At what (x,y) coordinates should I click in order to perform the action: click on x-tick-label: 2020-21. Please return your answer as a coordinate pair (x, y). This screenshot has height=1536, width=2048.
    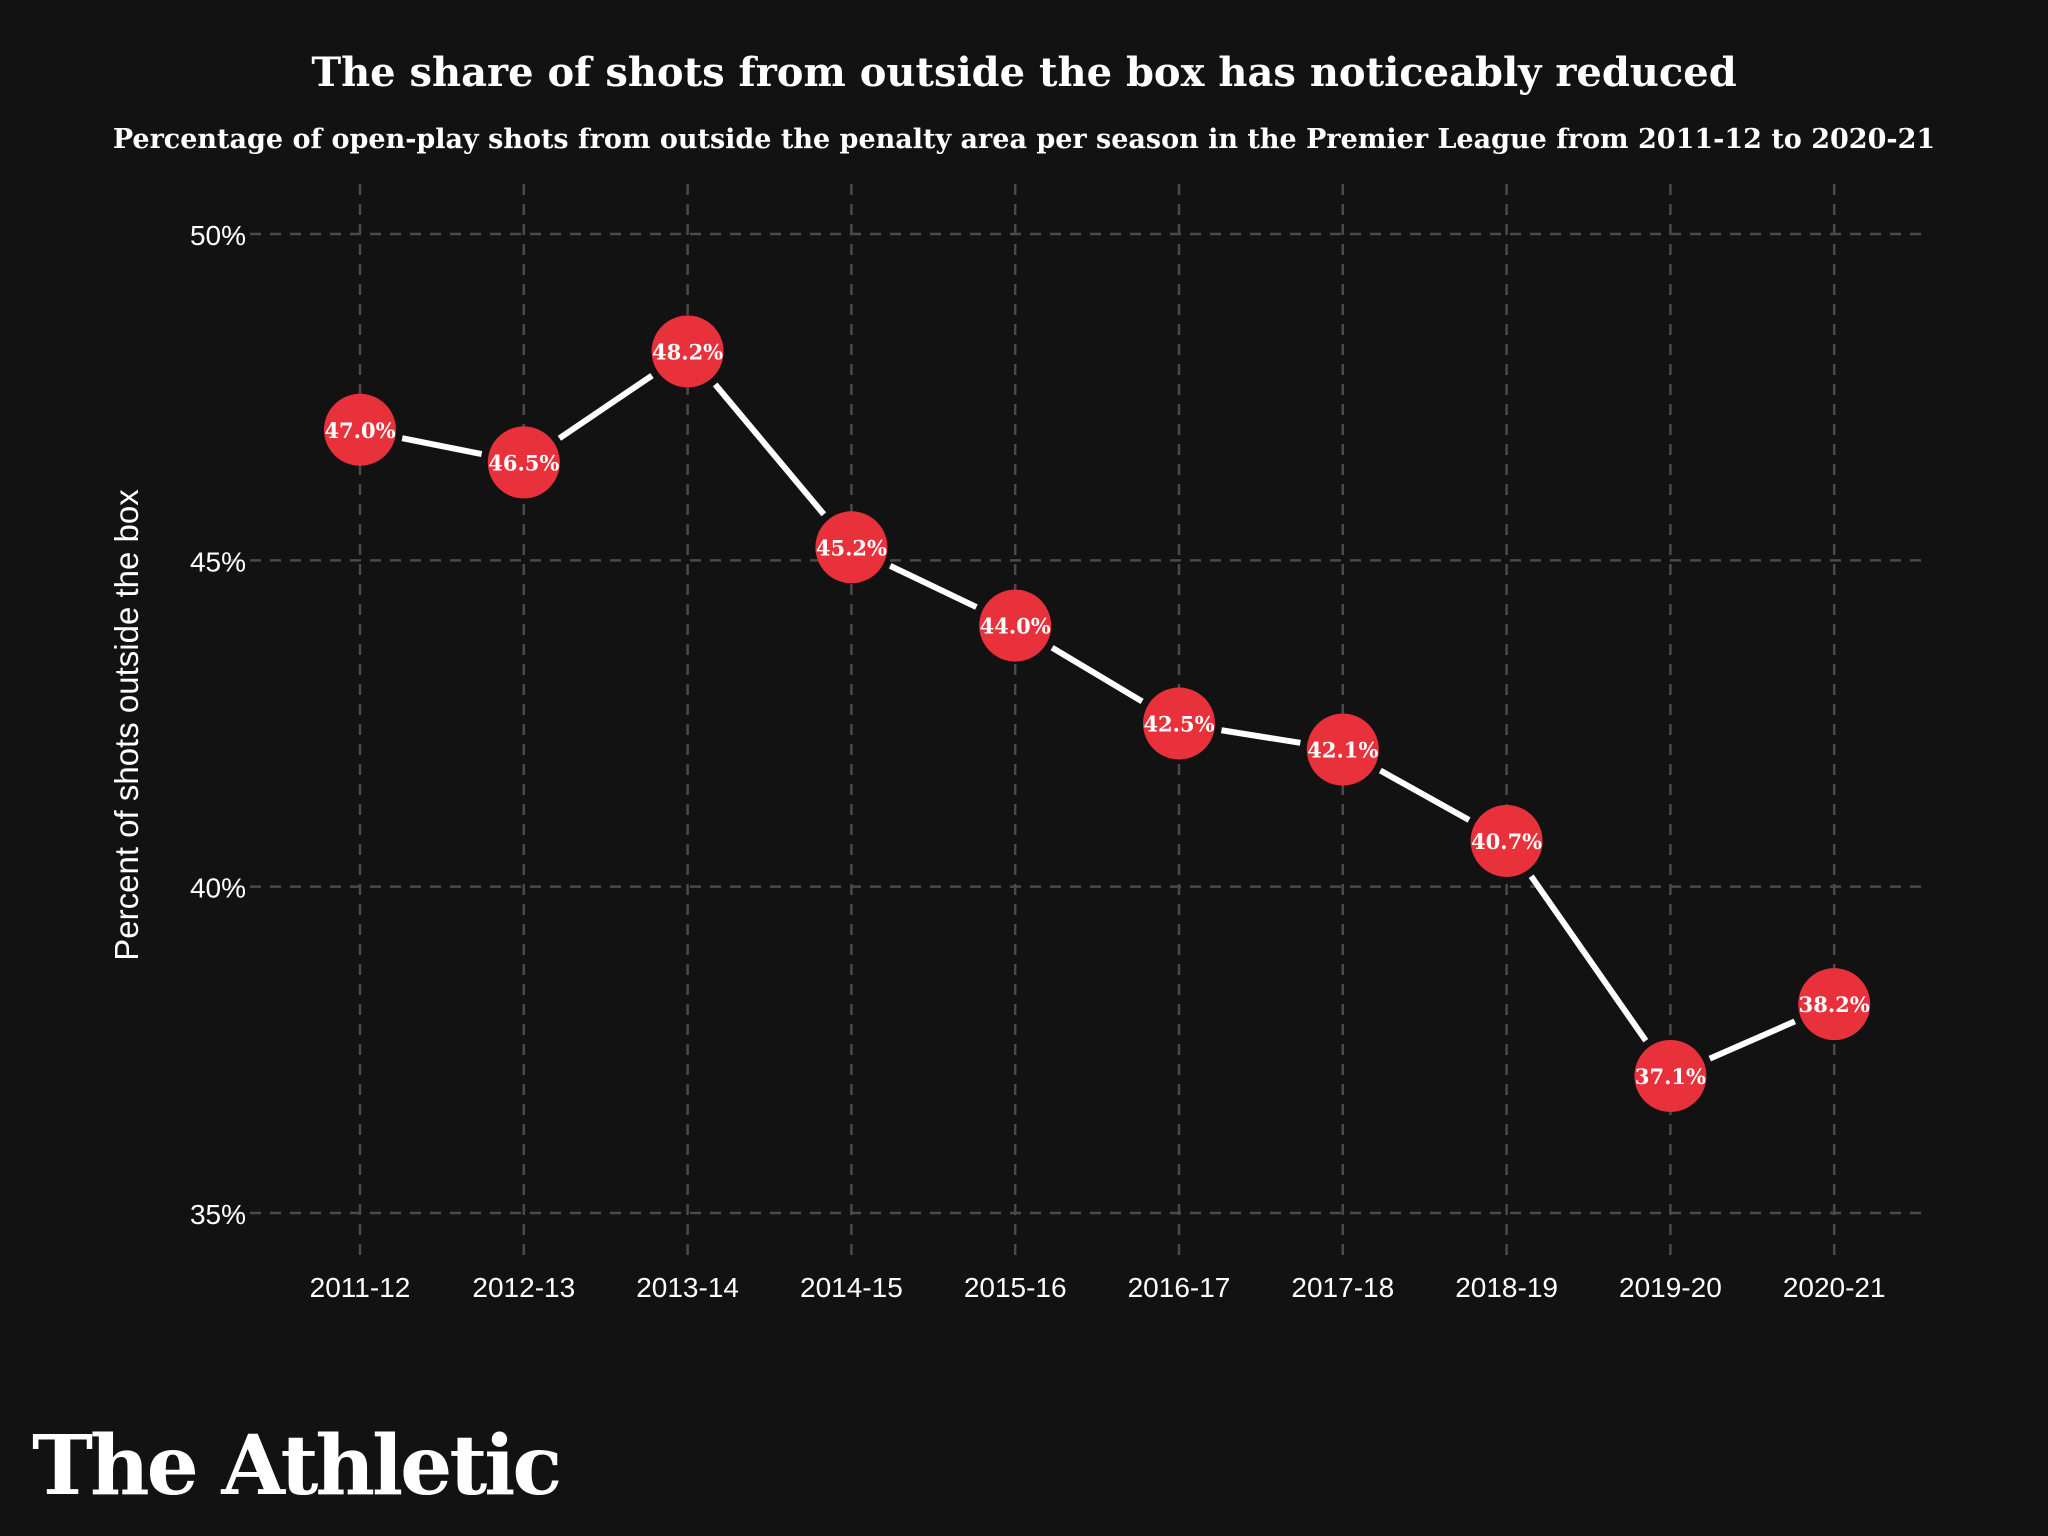
    Looking at the image, I should click on (1834, 1287).